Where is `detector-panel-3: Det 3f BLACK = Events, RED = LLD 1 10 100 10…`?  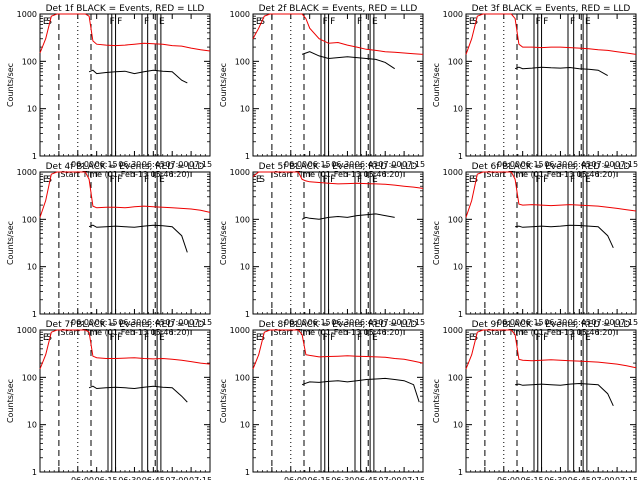 detector-panel-3: Det 3f BLACK = Events, RED = LLD 1 10 100 10… is located at coordinates (535, 91).